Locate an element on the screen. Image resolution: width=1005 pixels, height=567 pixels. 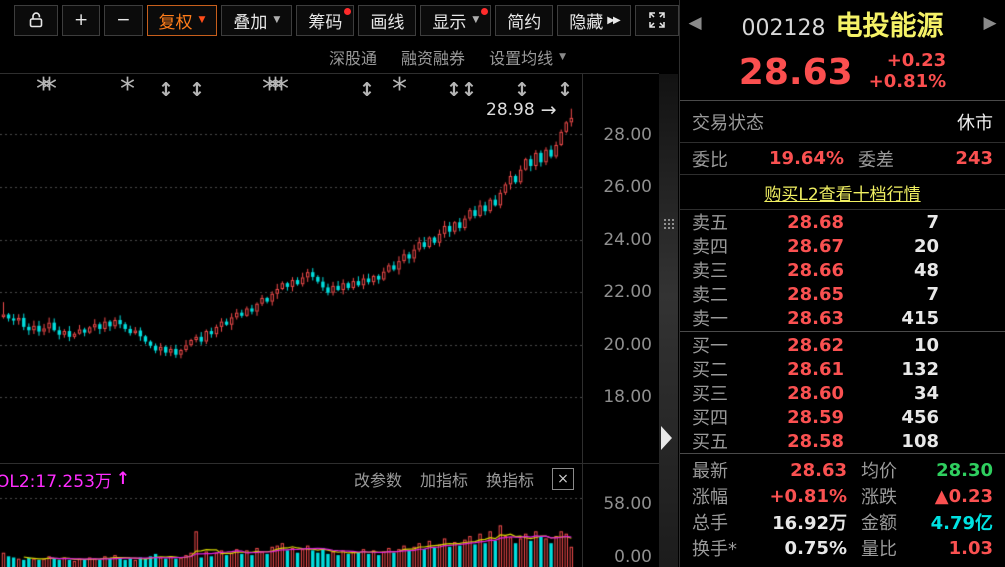
bid-price: 28.60 is located at coordinates (815, 393).